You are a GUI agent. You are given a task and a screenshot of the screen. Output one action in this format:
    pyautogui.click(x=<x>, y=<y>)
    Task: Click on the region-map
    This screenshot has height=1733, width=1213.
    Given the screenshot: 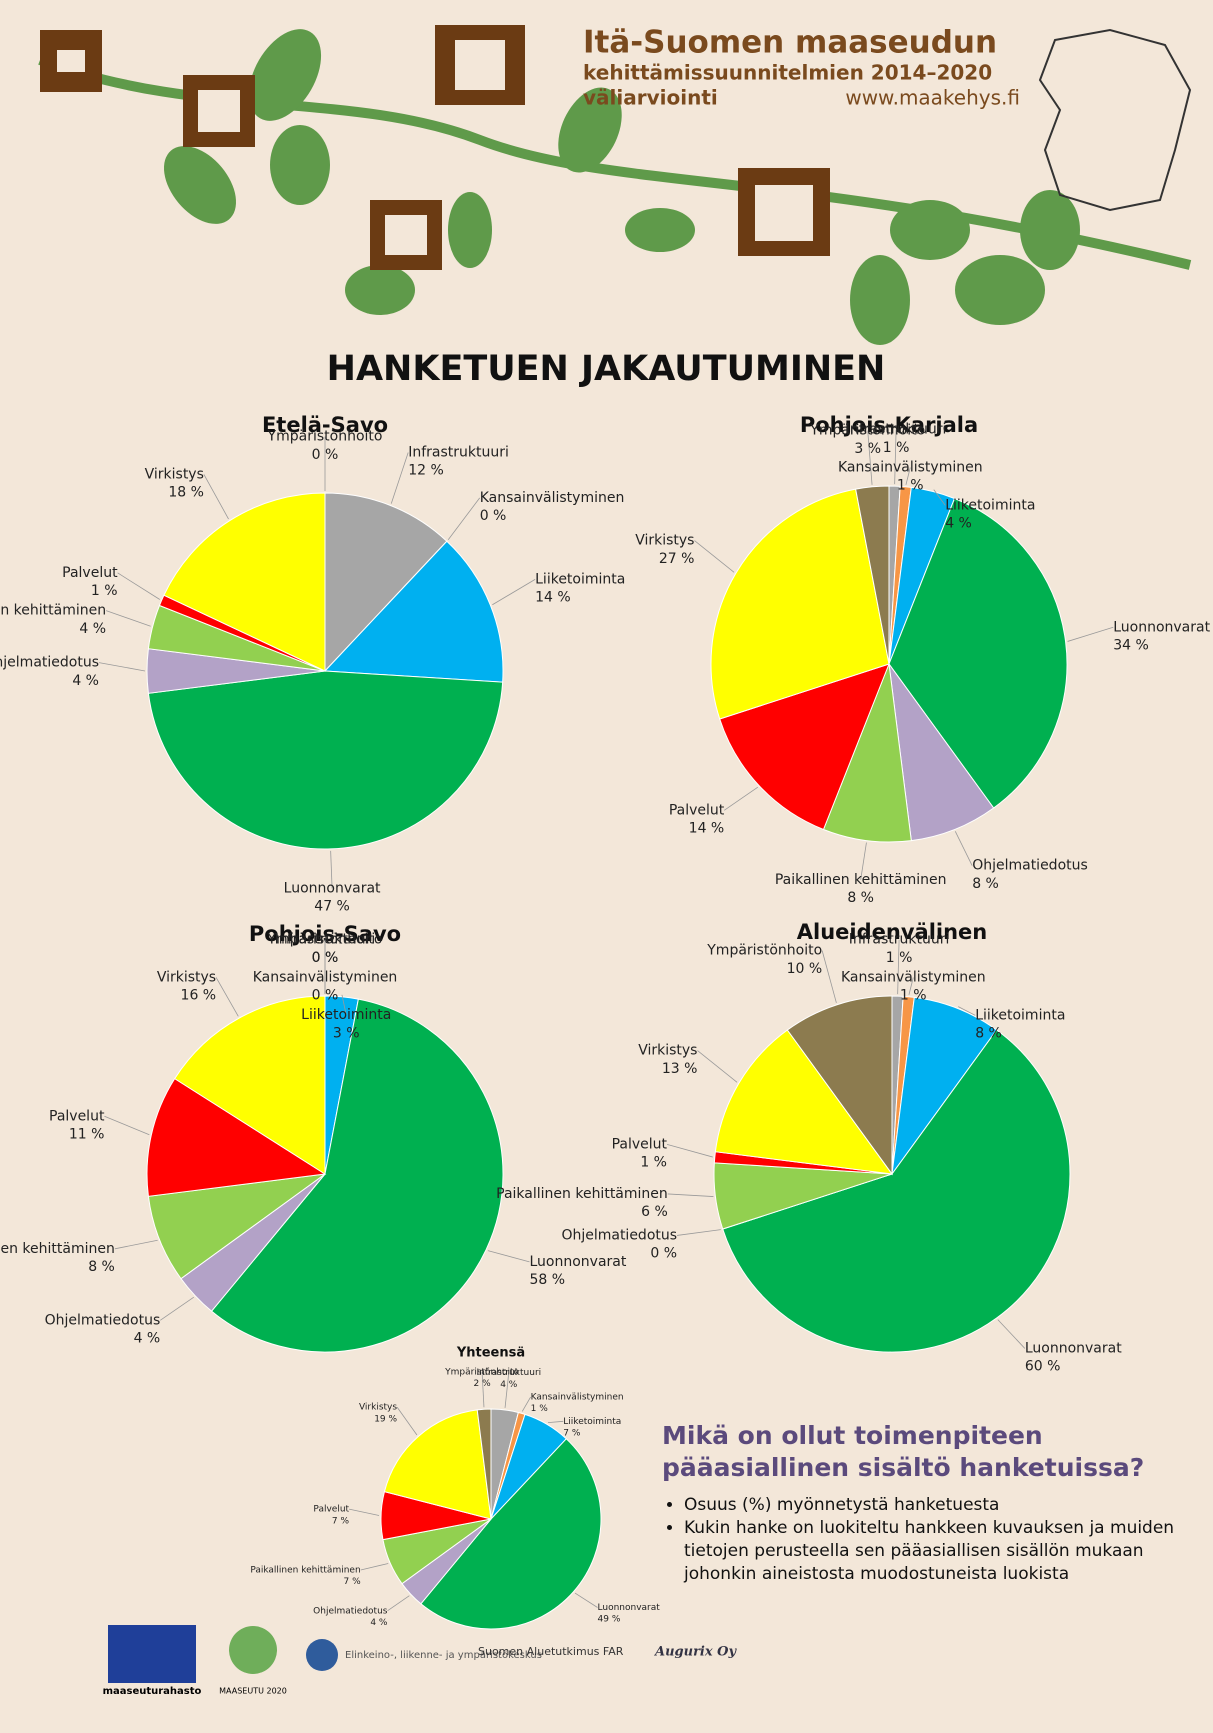 What is the action you would take?
    pyautogui.click(x=1115, y=120)
    